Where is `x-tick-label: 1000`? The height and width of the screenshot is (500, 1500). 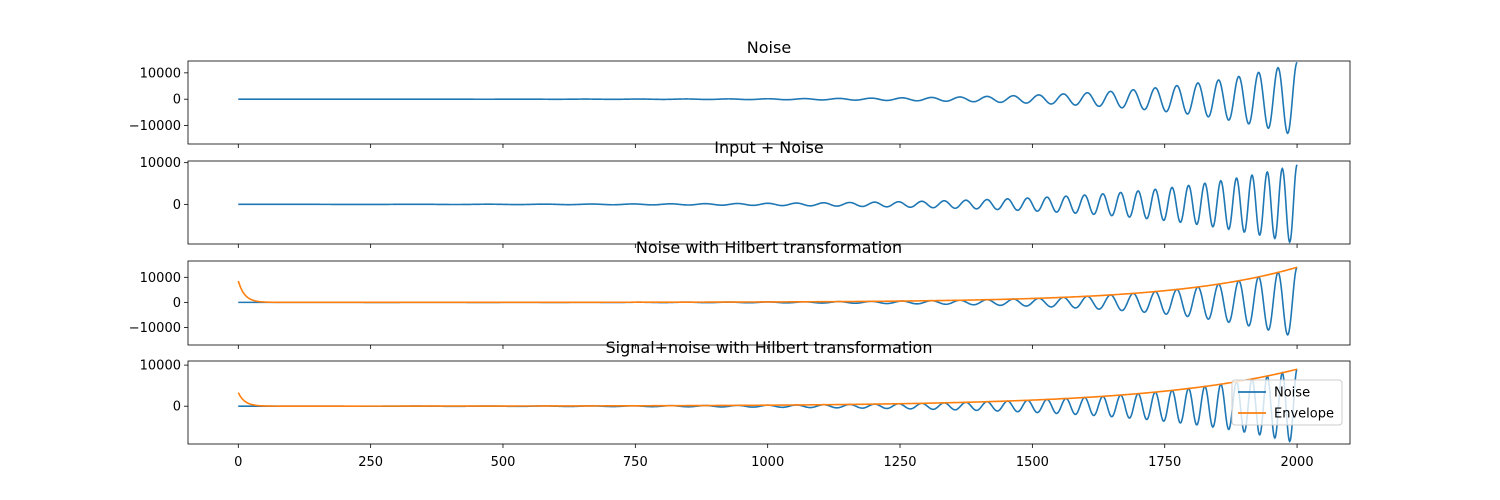 x-tick-label: 1000 is located at coordinates (767, 462).